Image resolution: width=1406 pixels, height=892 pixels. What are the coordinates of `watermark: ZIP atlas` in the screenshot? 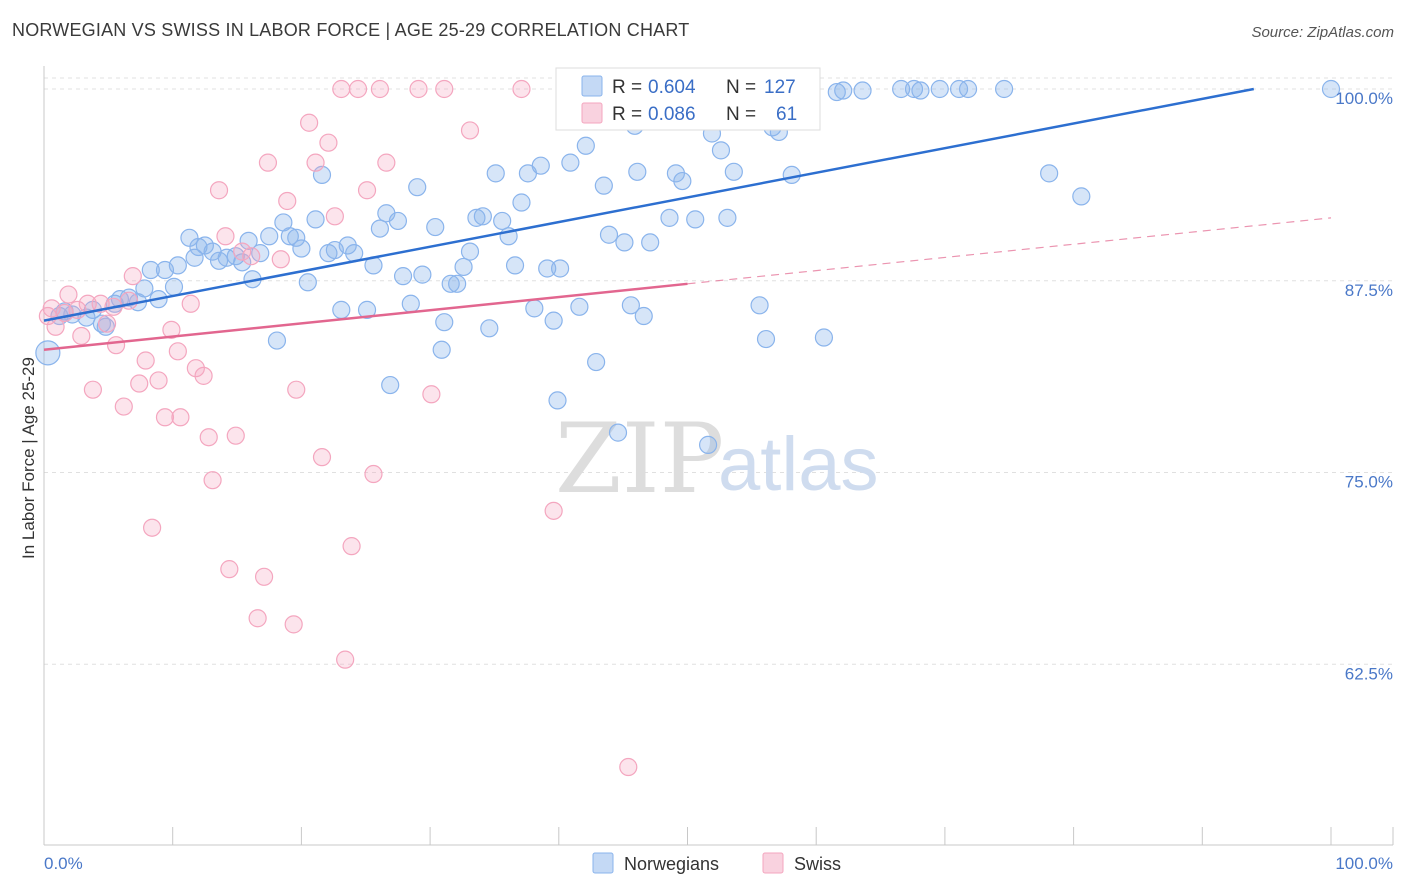 It's located at (717, 459).